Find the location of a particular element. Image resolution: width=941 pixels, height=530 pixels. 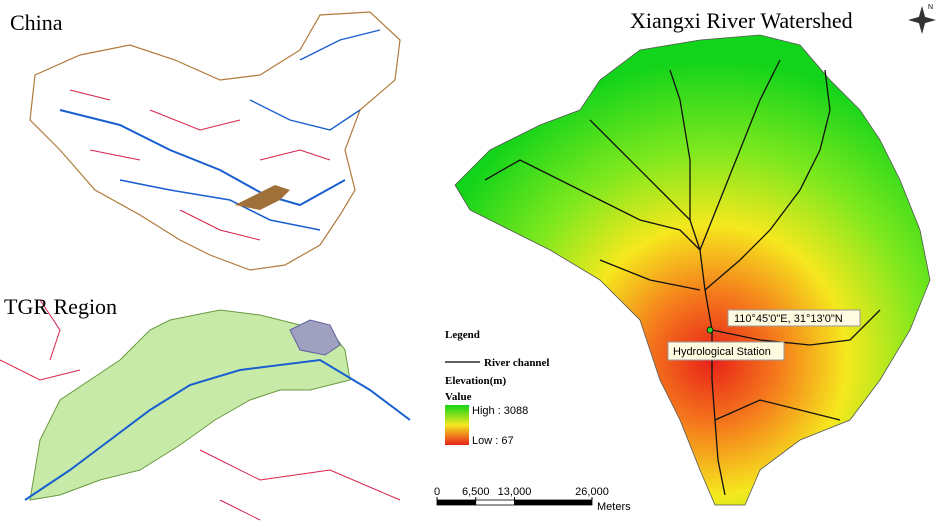

scale-unit: Meters is located at coordinates (614, 507).